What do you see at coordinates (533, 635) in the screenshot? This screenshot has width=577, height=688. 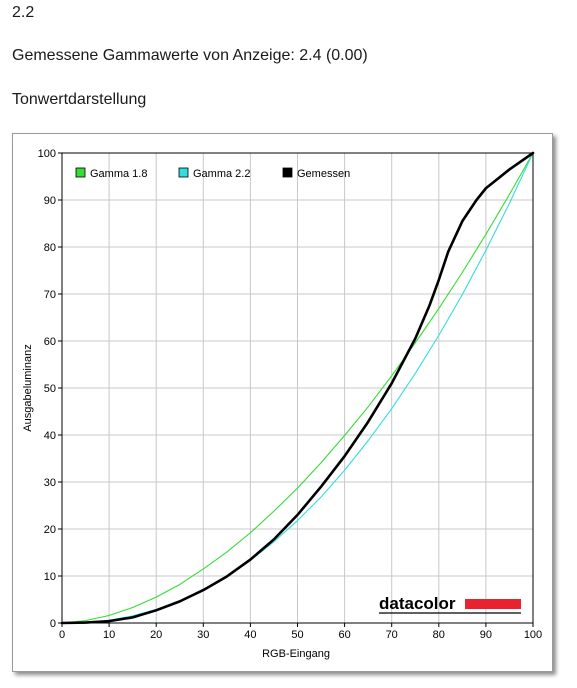 I see `x-tick-label: 100` at bounding box center [533, 635].